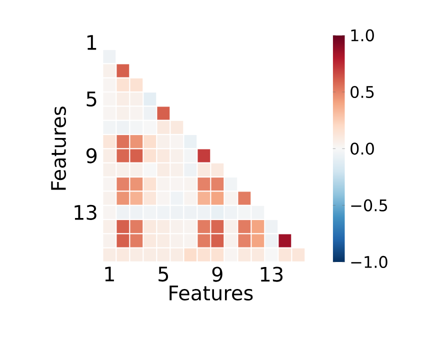 The width and height of the screenshot is (432, 360). What do you see at coordinates (85, 212) in the screenshot?
I see `y-tick-label: 13` at bounding box center [85, 212].